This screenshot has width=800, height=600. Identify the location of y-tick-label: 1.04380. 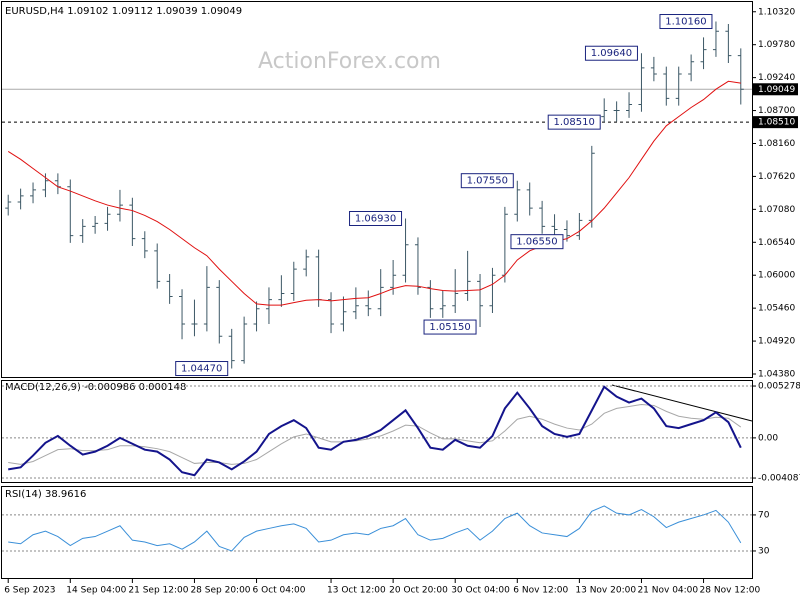
(776, 375).